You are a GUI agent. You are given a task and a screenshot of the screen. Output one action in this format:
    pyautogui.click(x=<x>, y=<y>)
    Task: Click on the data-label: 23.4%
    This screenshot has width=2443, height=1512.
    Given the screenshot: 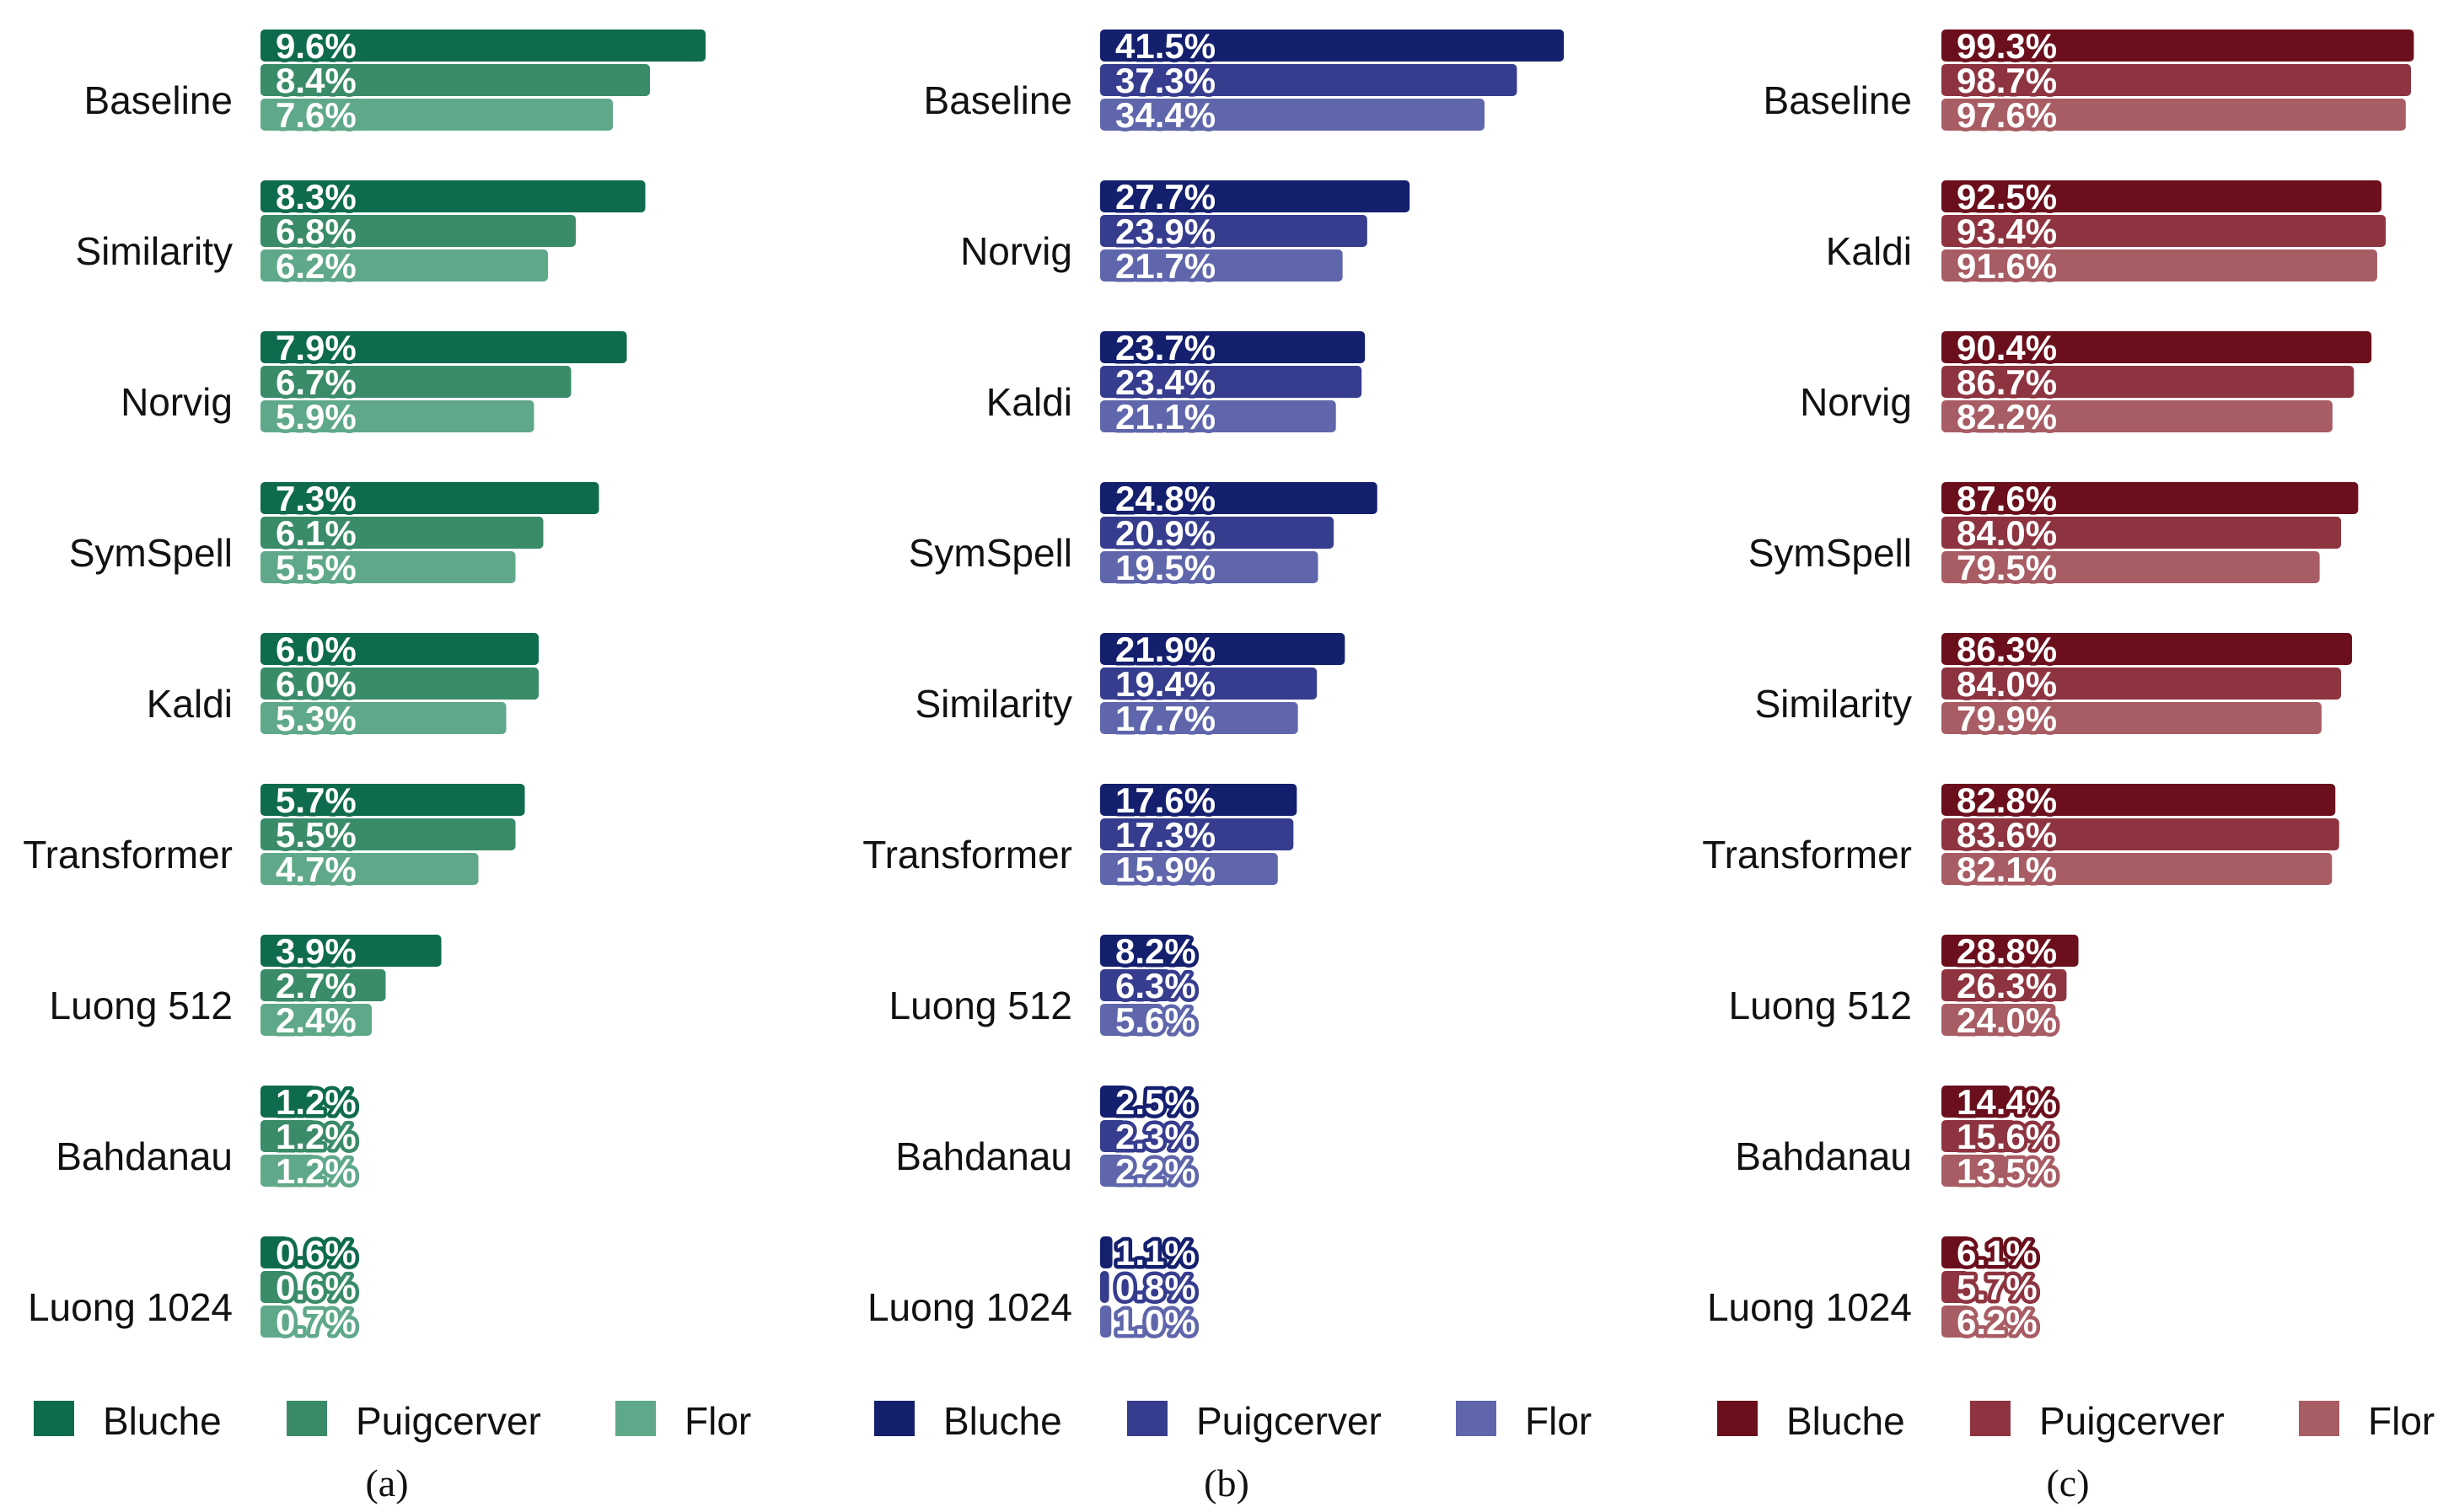 What is the action you would take?
    pyautogui.click(x=1165, y=382)
    